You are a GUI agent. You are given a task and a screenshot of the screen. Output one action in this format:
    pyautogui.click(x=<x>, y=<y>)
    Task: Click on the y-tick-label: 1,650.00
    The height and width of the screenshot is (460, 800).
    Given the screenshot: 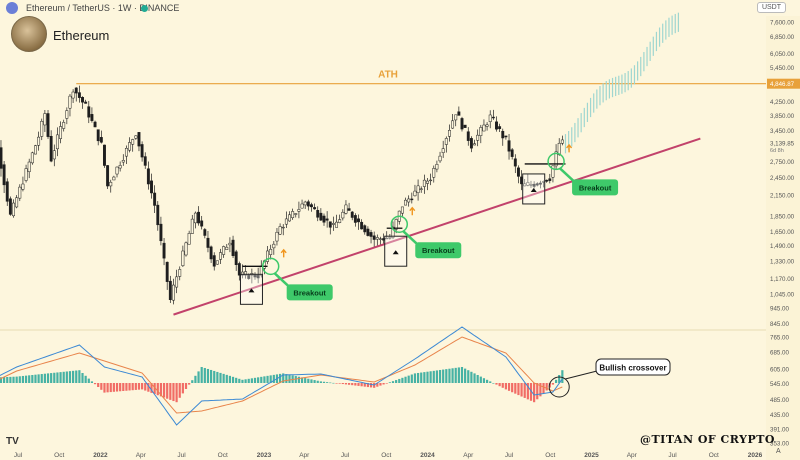 What is the action you would take?
    pyautogui.click(x=782, y=232)
    